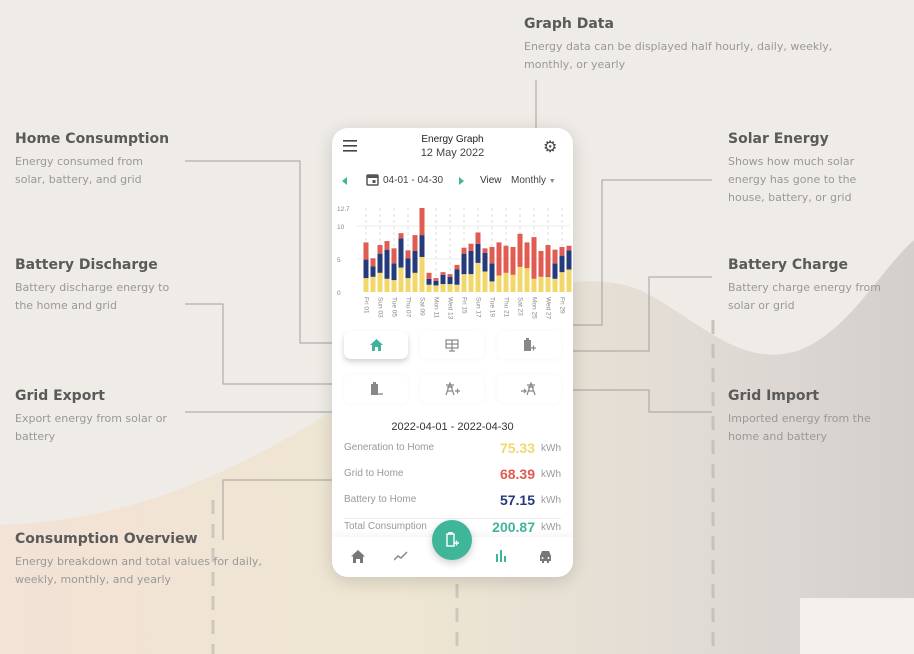  I want to click on annotation-title: Grid Import, so click(774, 396).